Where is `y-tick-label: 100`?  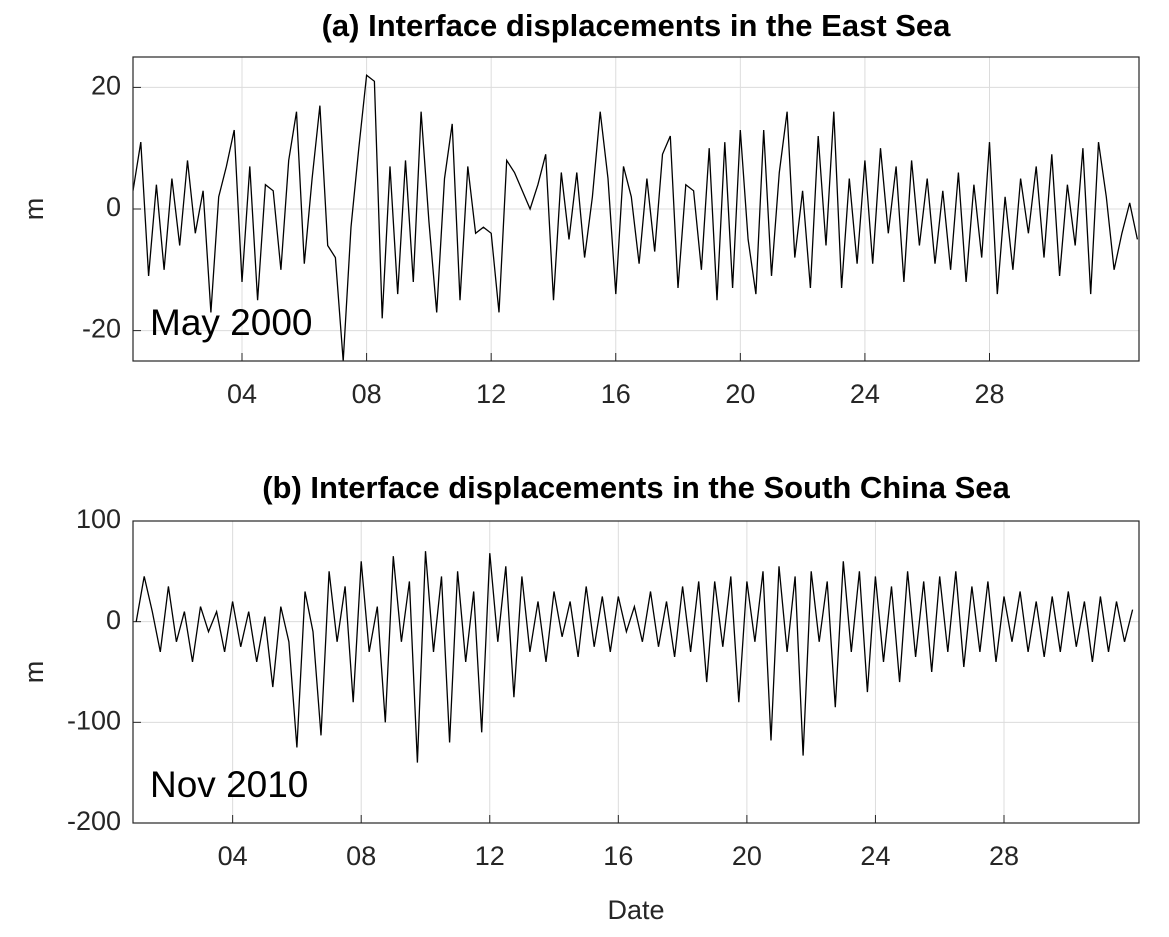
y-tick-label: 100 is located at coordinates (98, 519).